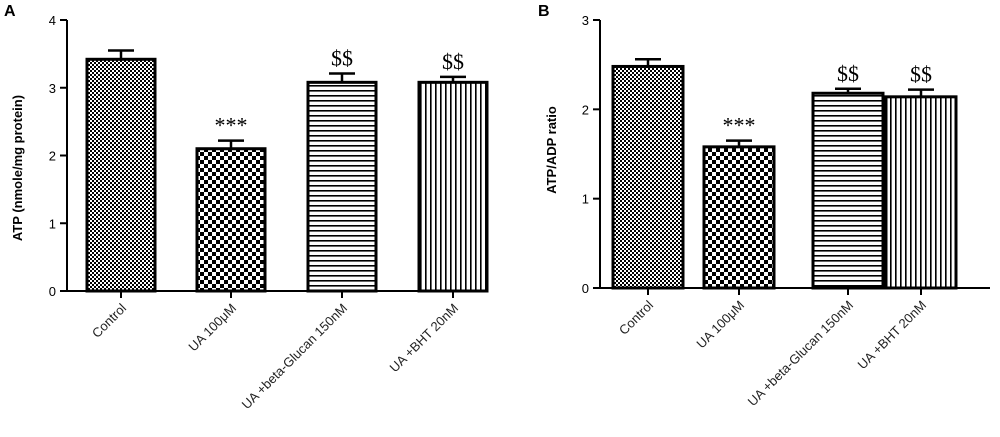 The image size is (1000, 437). Describe the element at coordinates (544, 11) in the screenshot. I see `panel-b-label: B` at that location.